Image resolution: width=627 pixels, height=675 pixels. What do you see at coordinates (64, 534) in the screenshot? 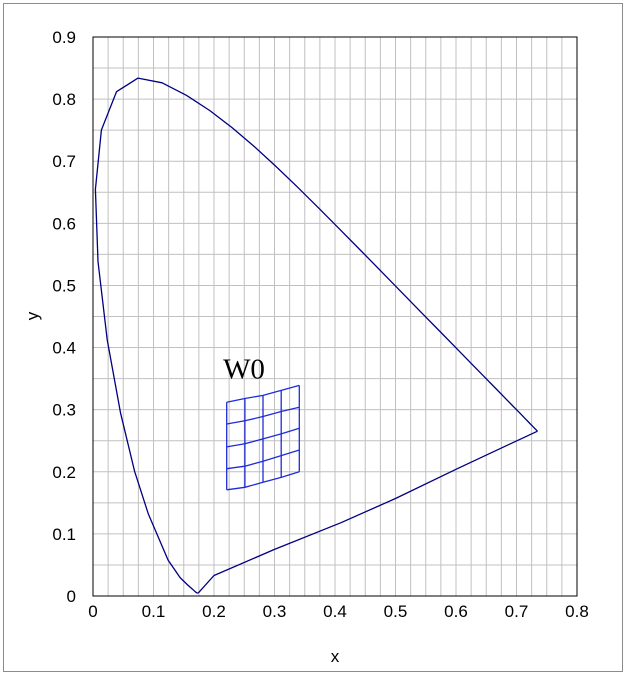
I see `y-tick-label: 0.1` at bounding box center [64, 534].